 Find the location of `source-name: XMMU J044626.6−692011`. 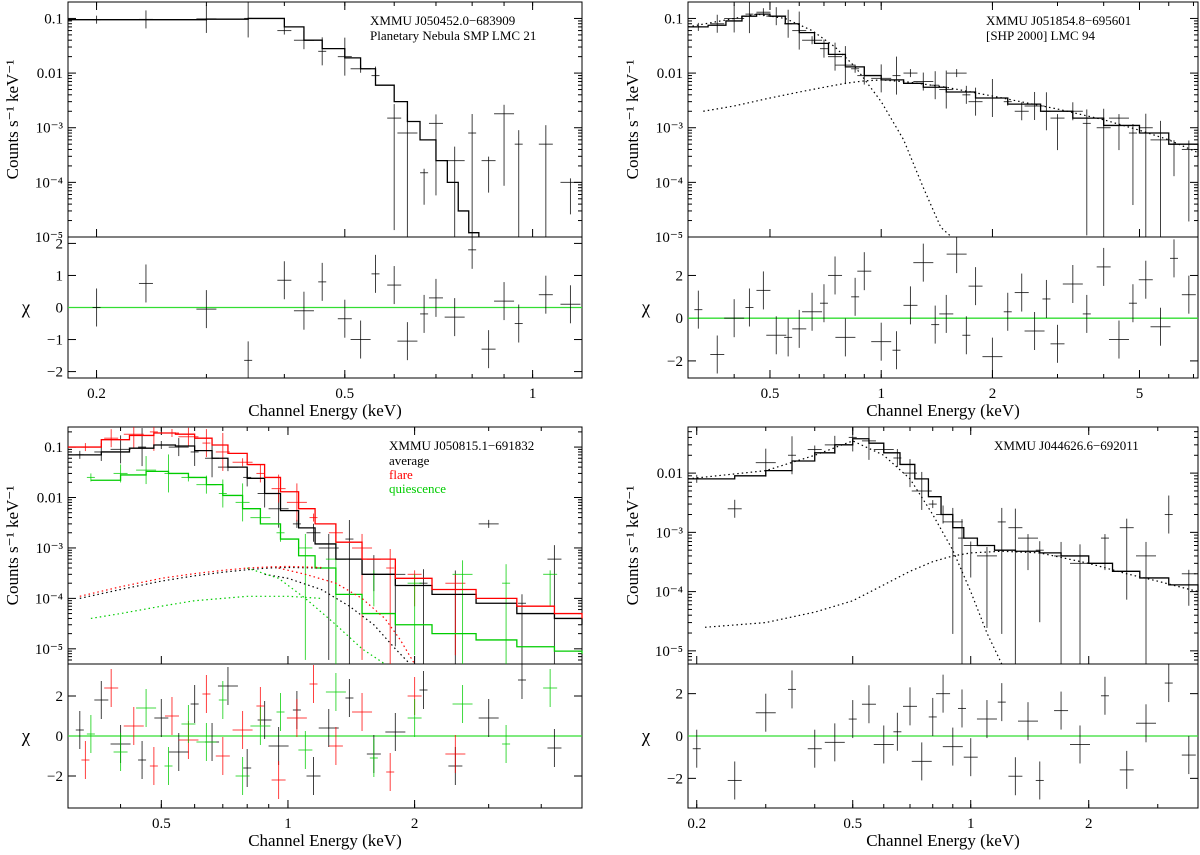

source-name: XMMU J044626.6−692011 is located at coordinates (1066, 445).